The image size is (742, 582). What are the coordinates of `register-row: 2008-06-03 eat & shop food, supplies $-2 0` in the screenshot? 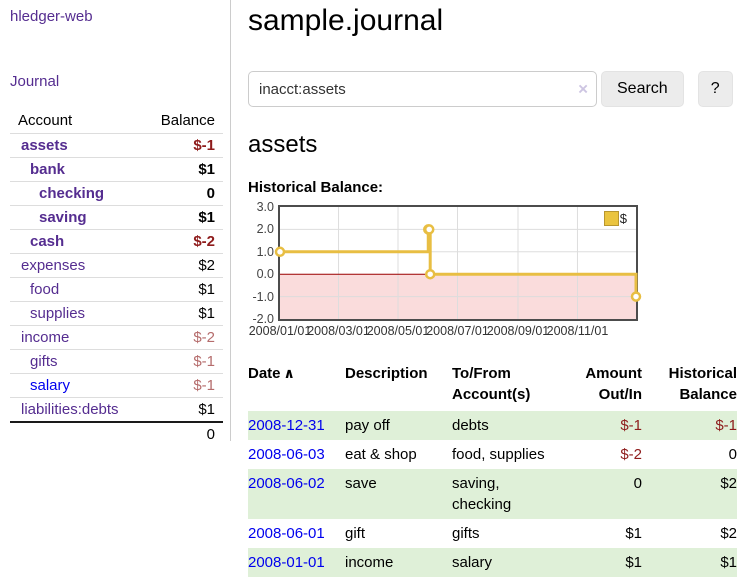 It's located at (492, 454).